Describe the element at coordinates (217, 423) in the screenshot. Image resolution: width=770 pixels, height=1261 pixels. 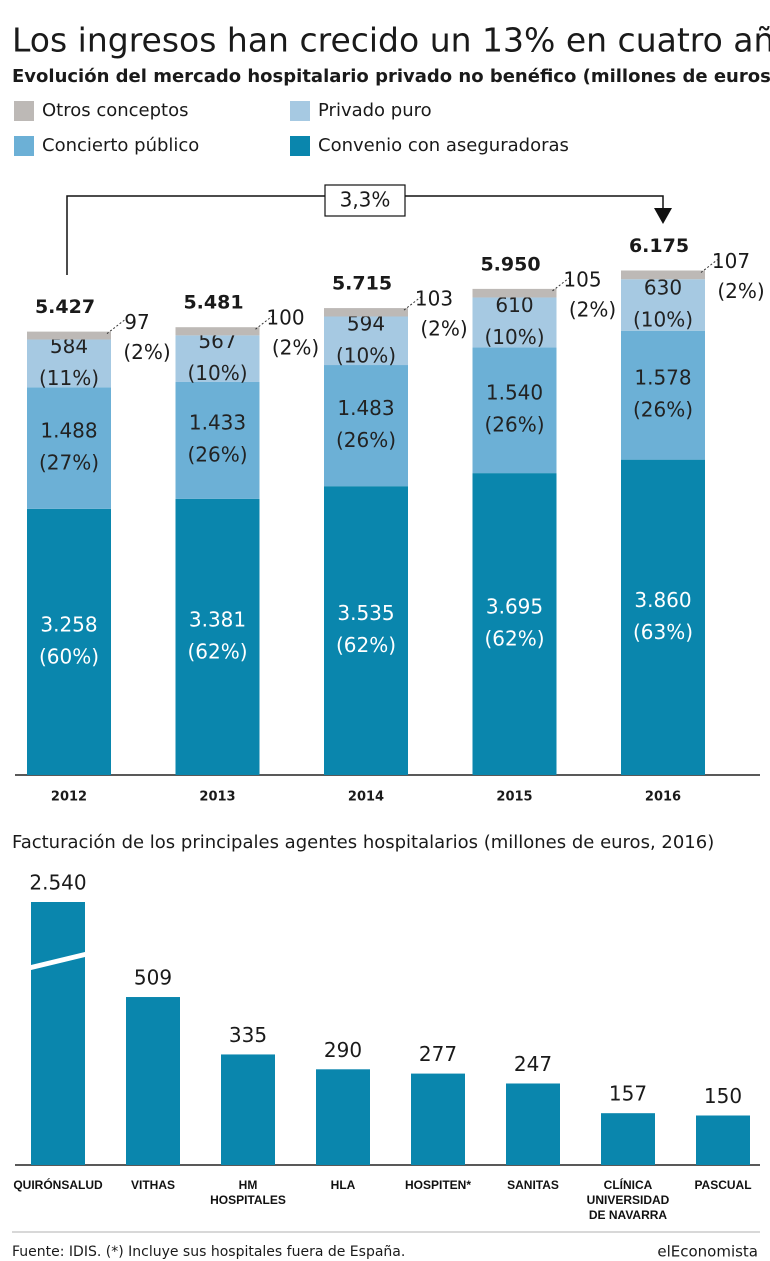
I see `segment-label: 1.433` at that location.